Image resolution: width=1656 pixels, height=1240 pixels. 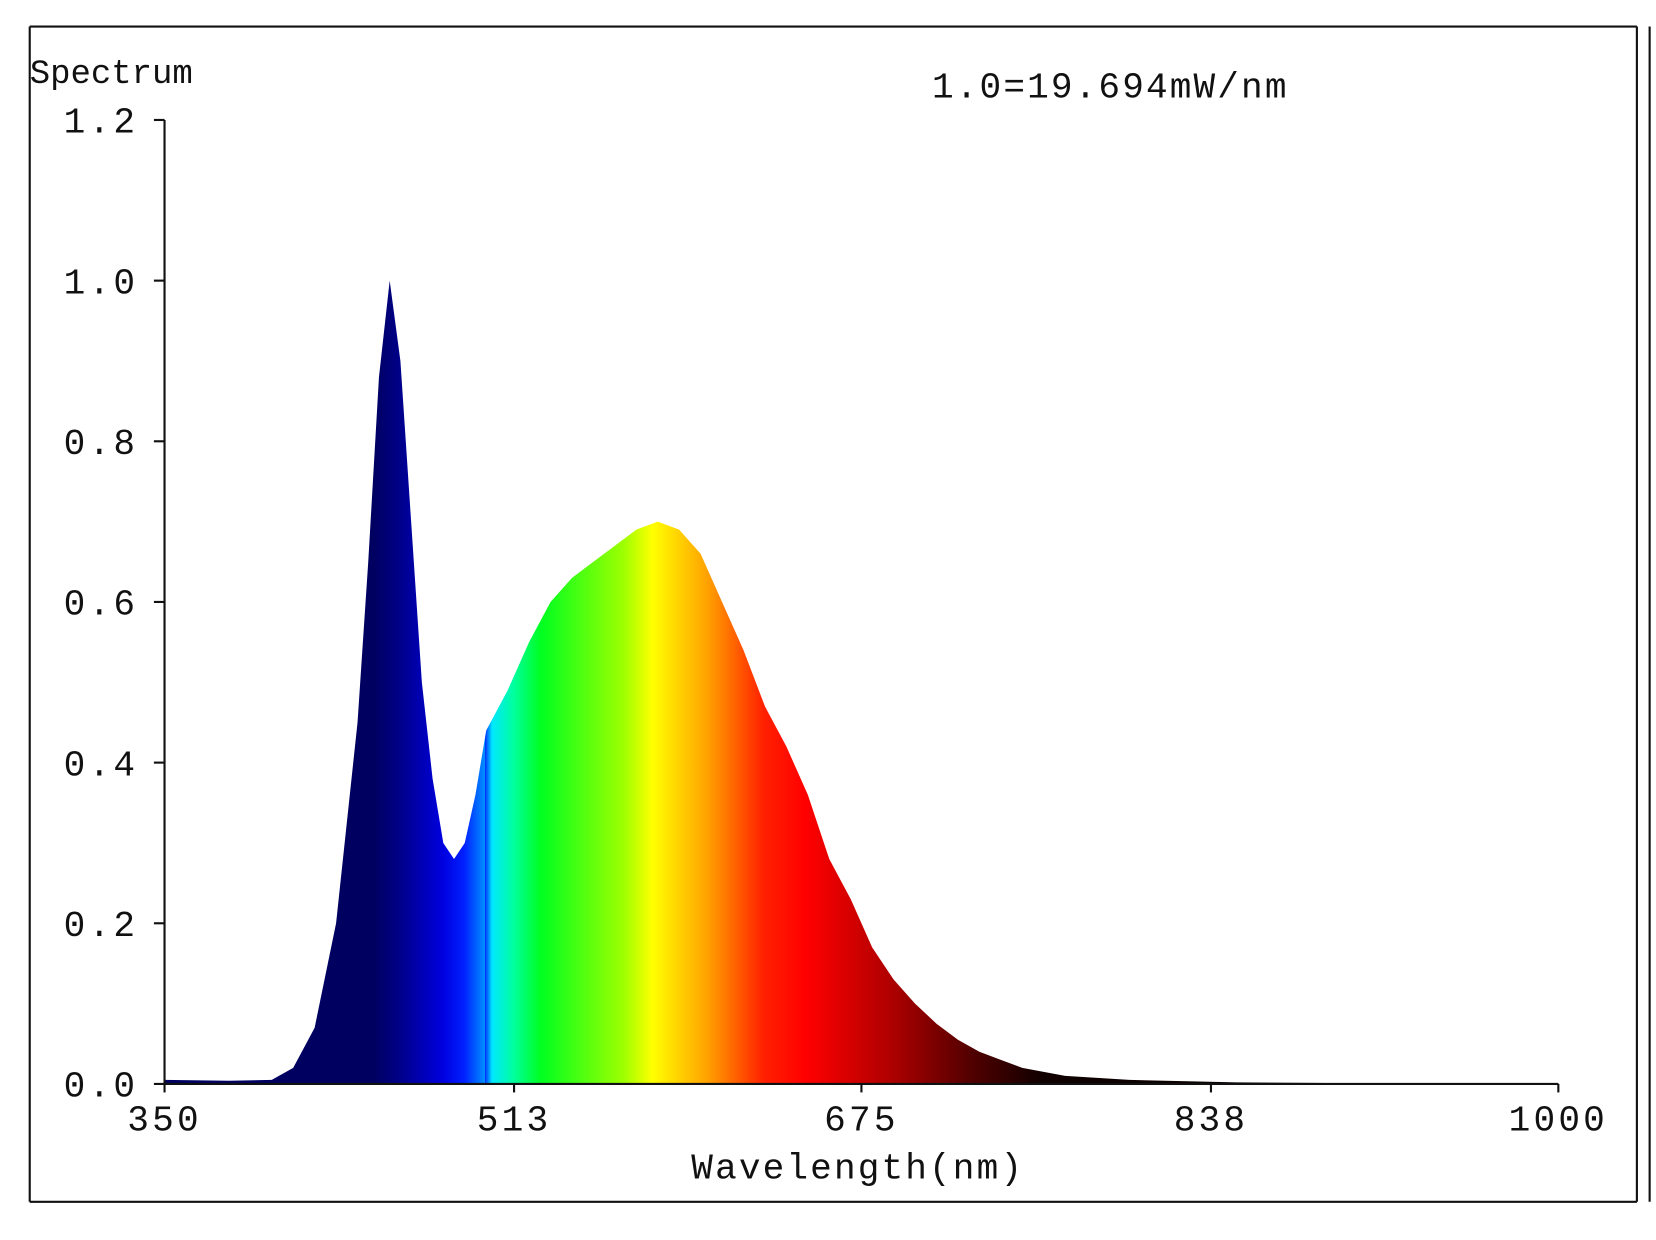 What do you see at coordinates (101, 605) in the screenshot?
I see `y-tick-label: 0.6` at bounding box center [101, 605].